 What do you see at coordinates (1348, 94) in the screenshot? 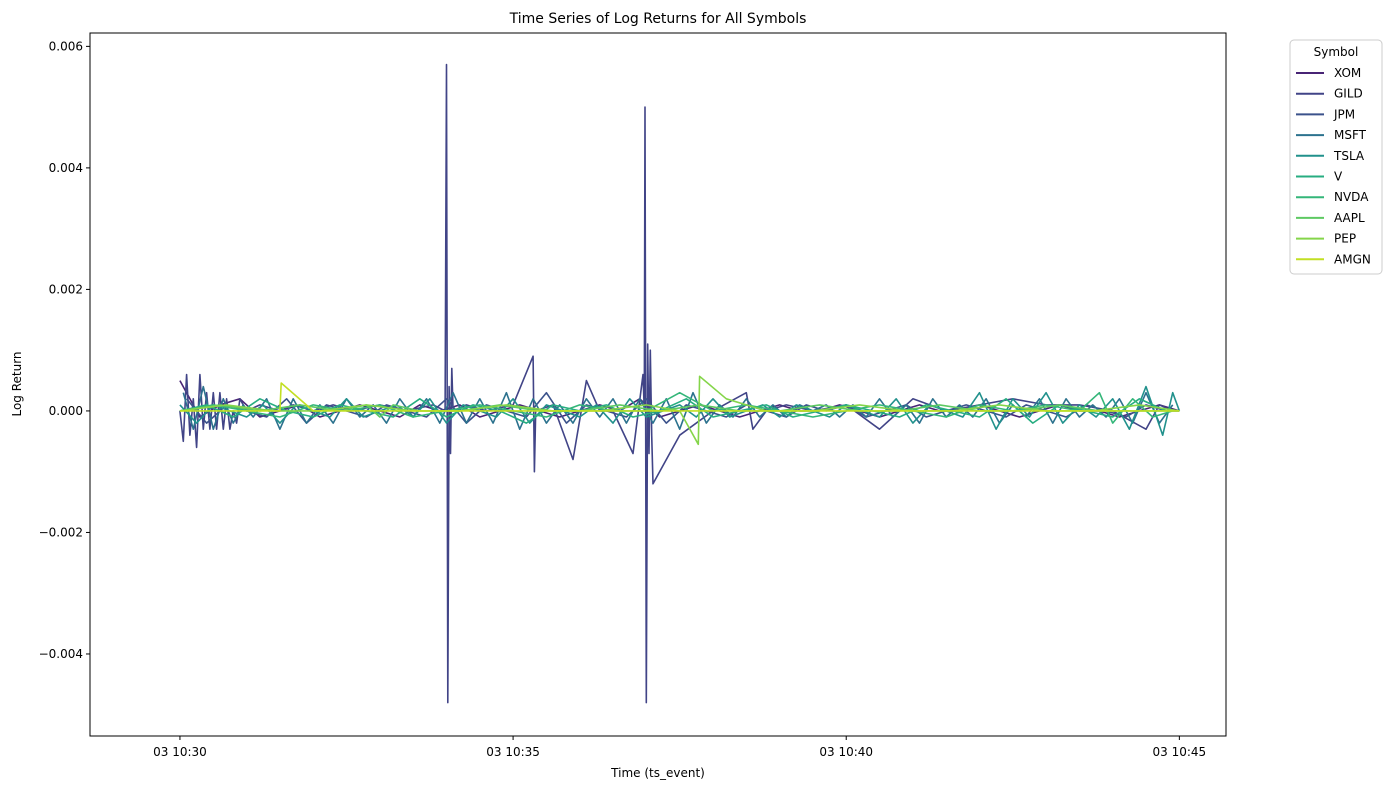
I see `legend-label-gild: GILD` at bounding box center [1348, 94].